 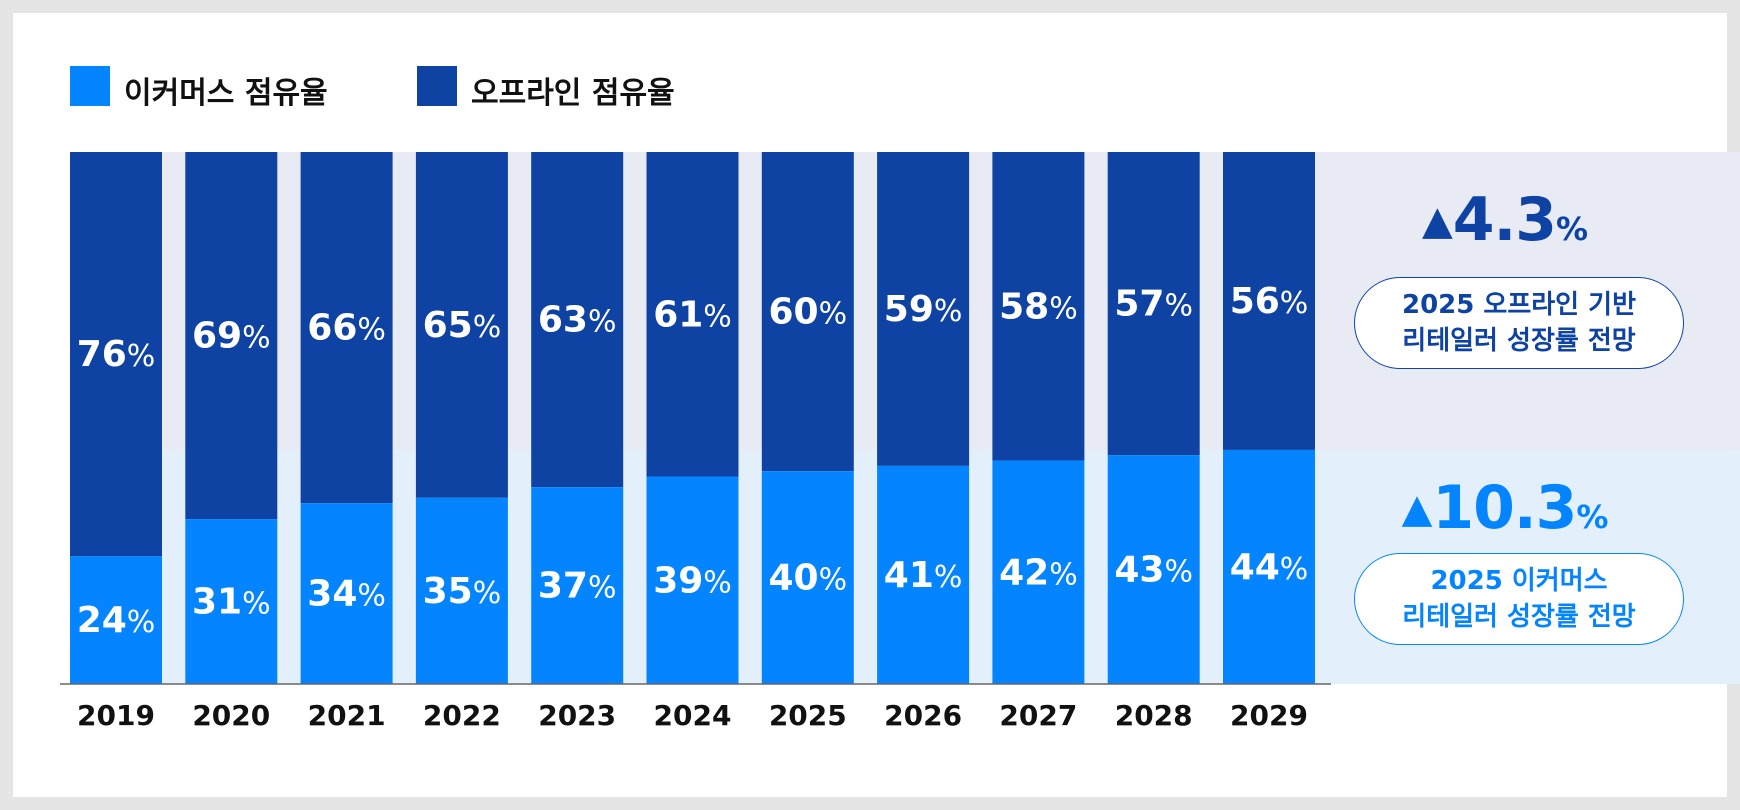 I want to click on ecommerce-growth-pill: 2025 이커머스 리테일러 성장률 전망, so click(x=1519, y=599).